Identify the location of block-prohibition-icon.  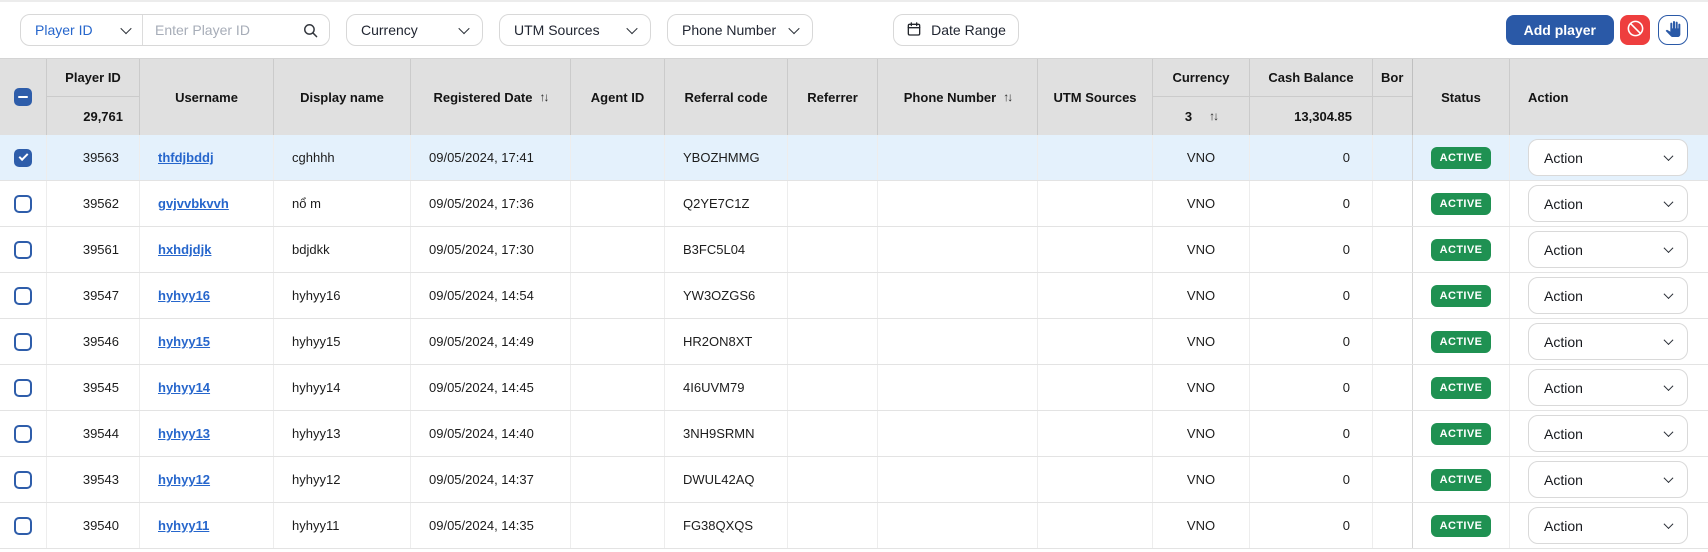
(1635, 30).